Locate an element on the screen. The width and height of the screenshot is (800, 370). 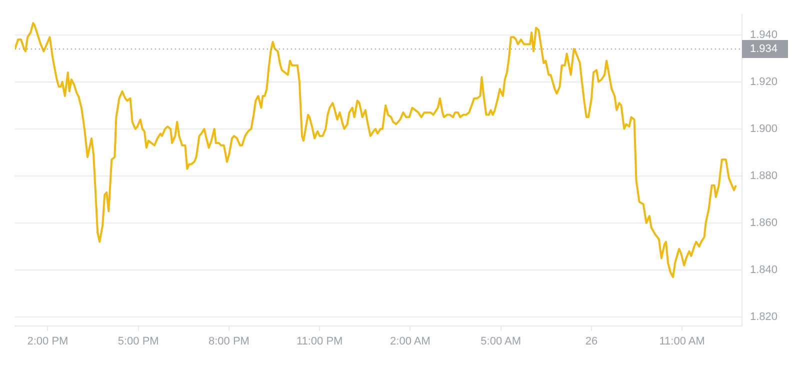
ref-line-label: 1.934 is located at coordinates (764, 48).